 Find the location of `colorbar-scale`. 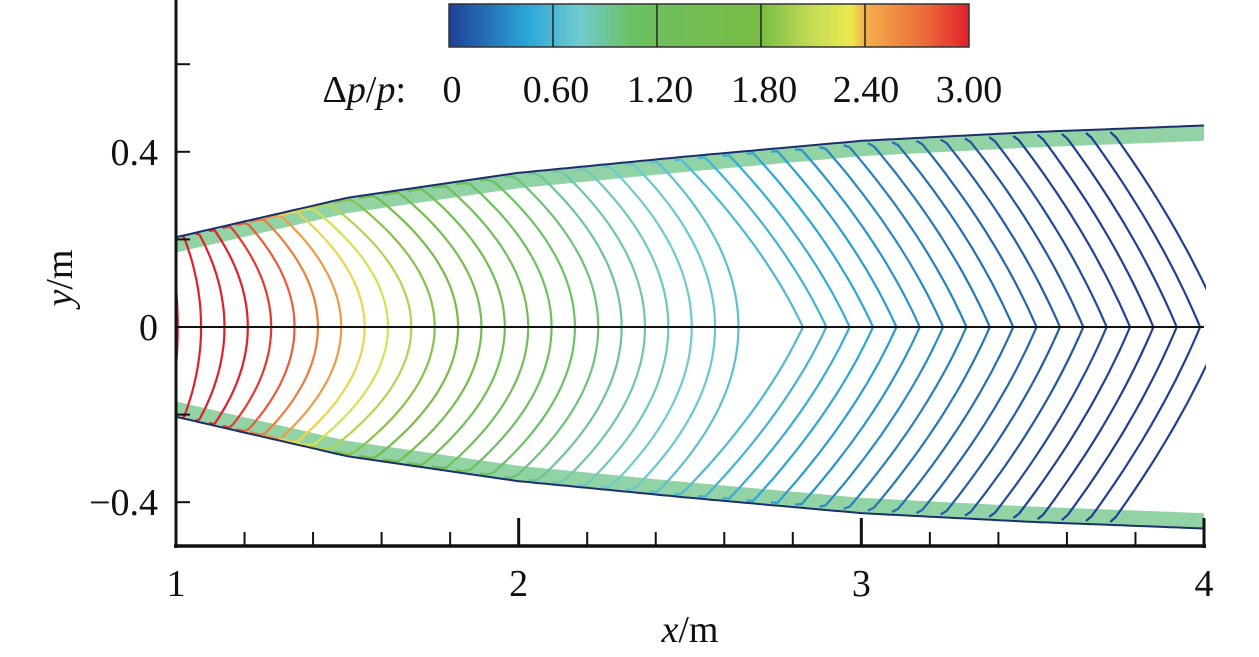

colorbar-scale is located at coordinates (709, 25).